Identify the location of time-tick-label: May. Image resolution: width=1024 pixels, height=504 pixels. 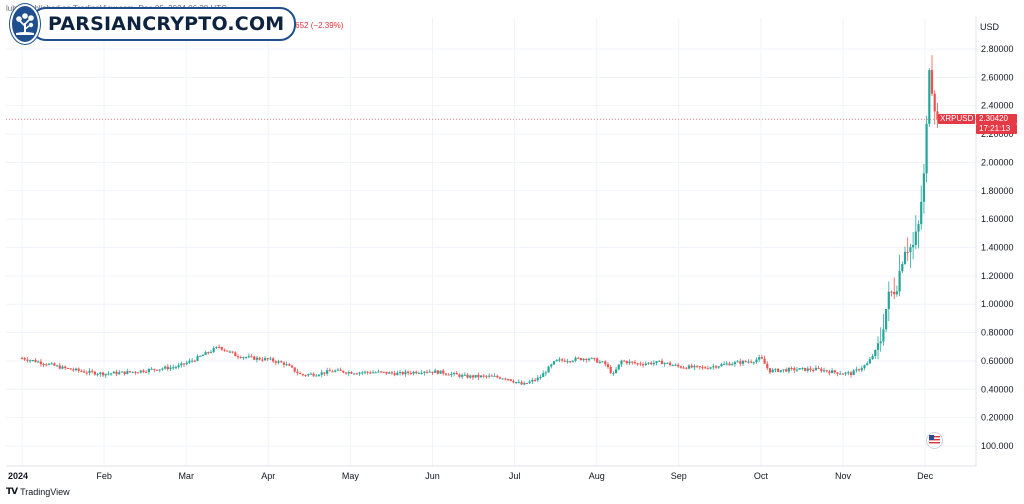
(351, 476).